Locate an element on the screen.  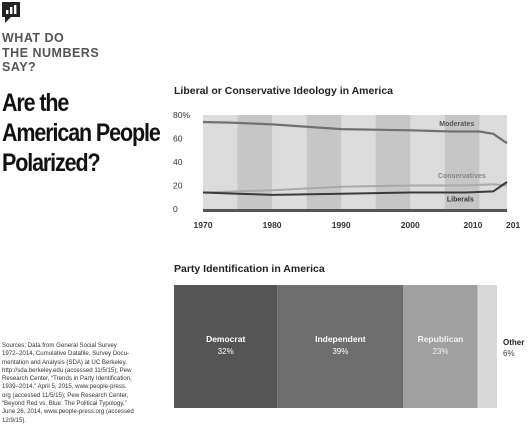
headline-line: American People is located at coordinates (81, 133).